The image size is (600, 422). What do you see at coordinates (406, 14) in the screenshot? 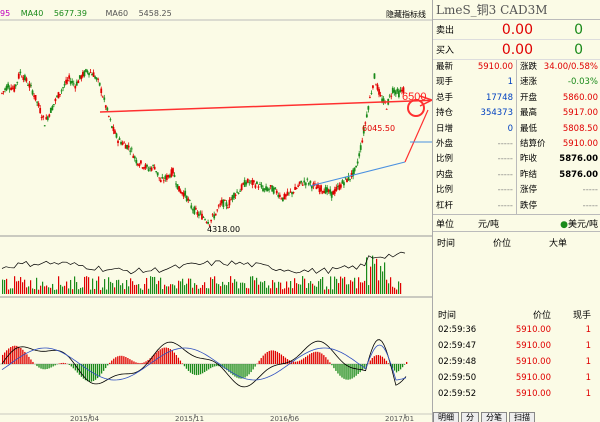
I see `hide-indicator-button: 隐藏指标线` at bounding box center [406, 14].